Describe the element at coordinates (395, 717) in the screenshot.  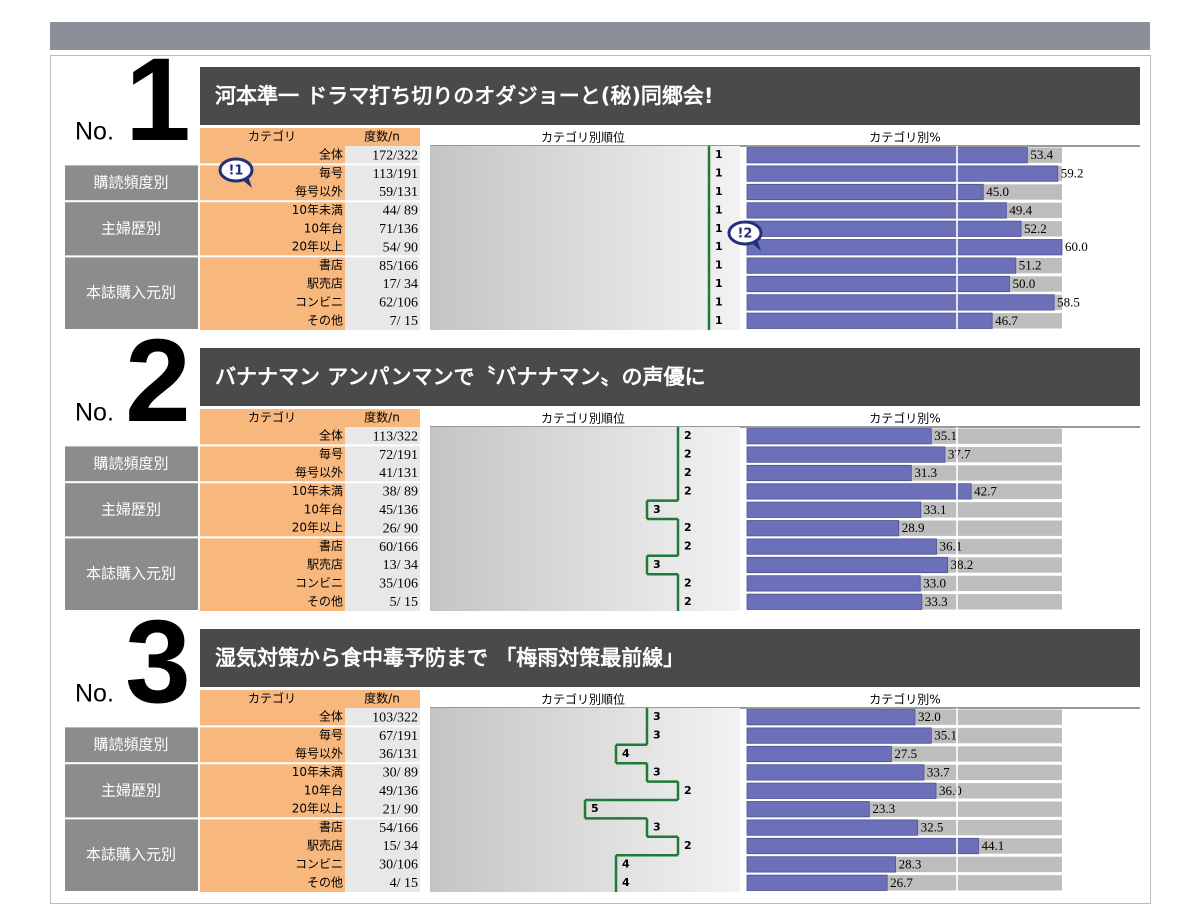
I see `count-label: 103/322` at that location.